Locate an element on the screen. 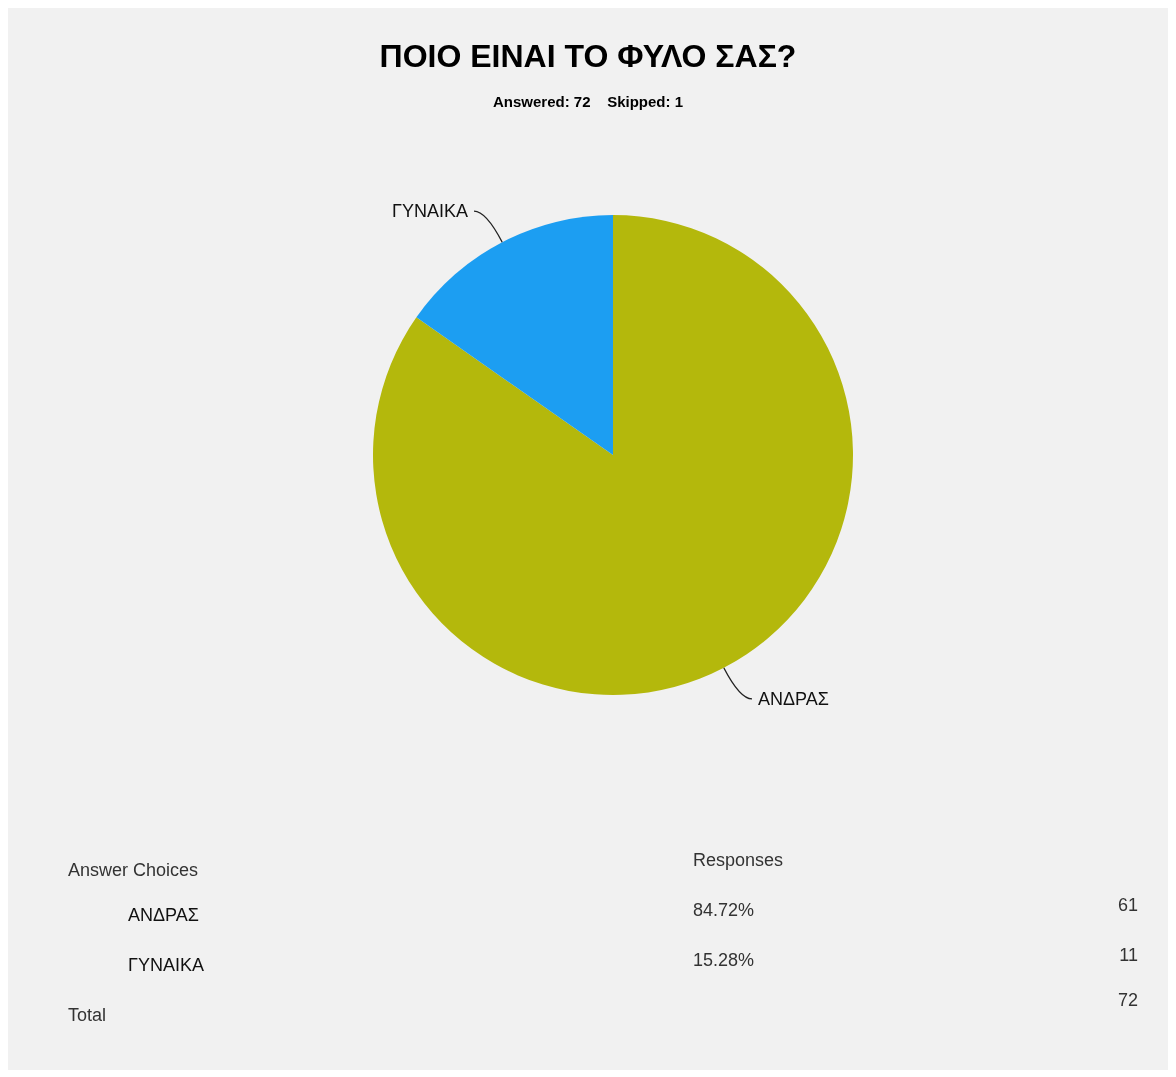 The width and height of the screenshot is (1176, 1077). text: 84.72% is located at coordinates (724, 910).